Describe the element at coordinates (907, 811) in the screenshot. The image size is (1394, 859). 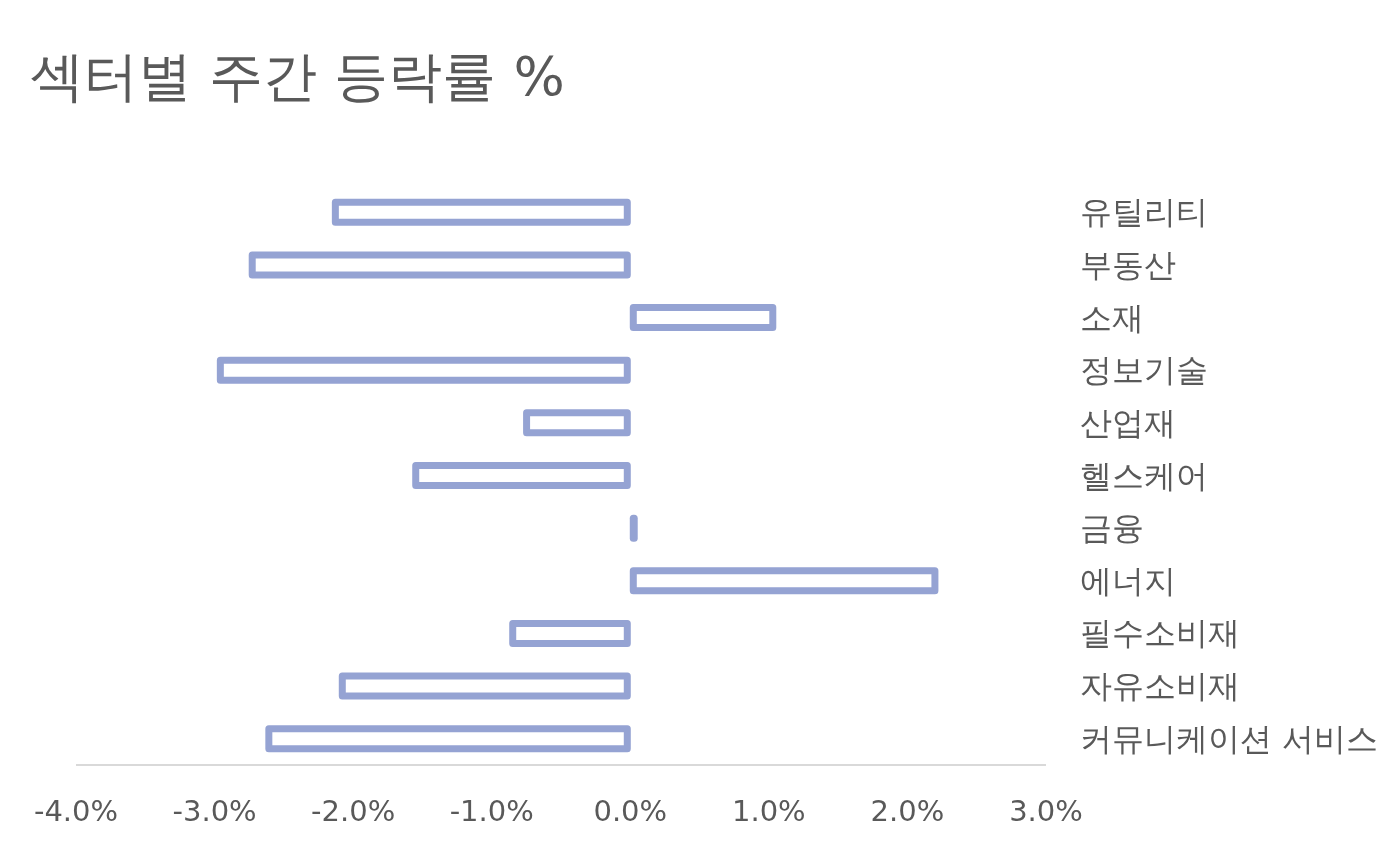
I see `x-tick-label: 2.0%` at that location.